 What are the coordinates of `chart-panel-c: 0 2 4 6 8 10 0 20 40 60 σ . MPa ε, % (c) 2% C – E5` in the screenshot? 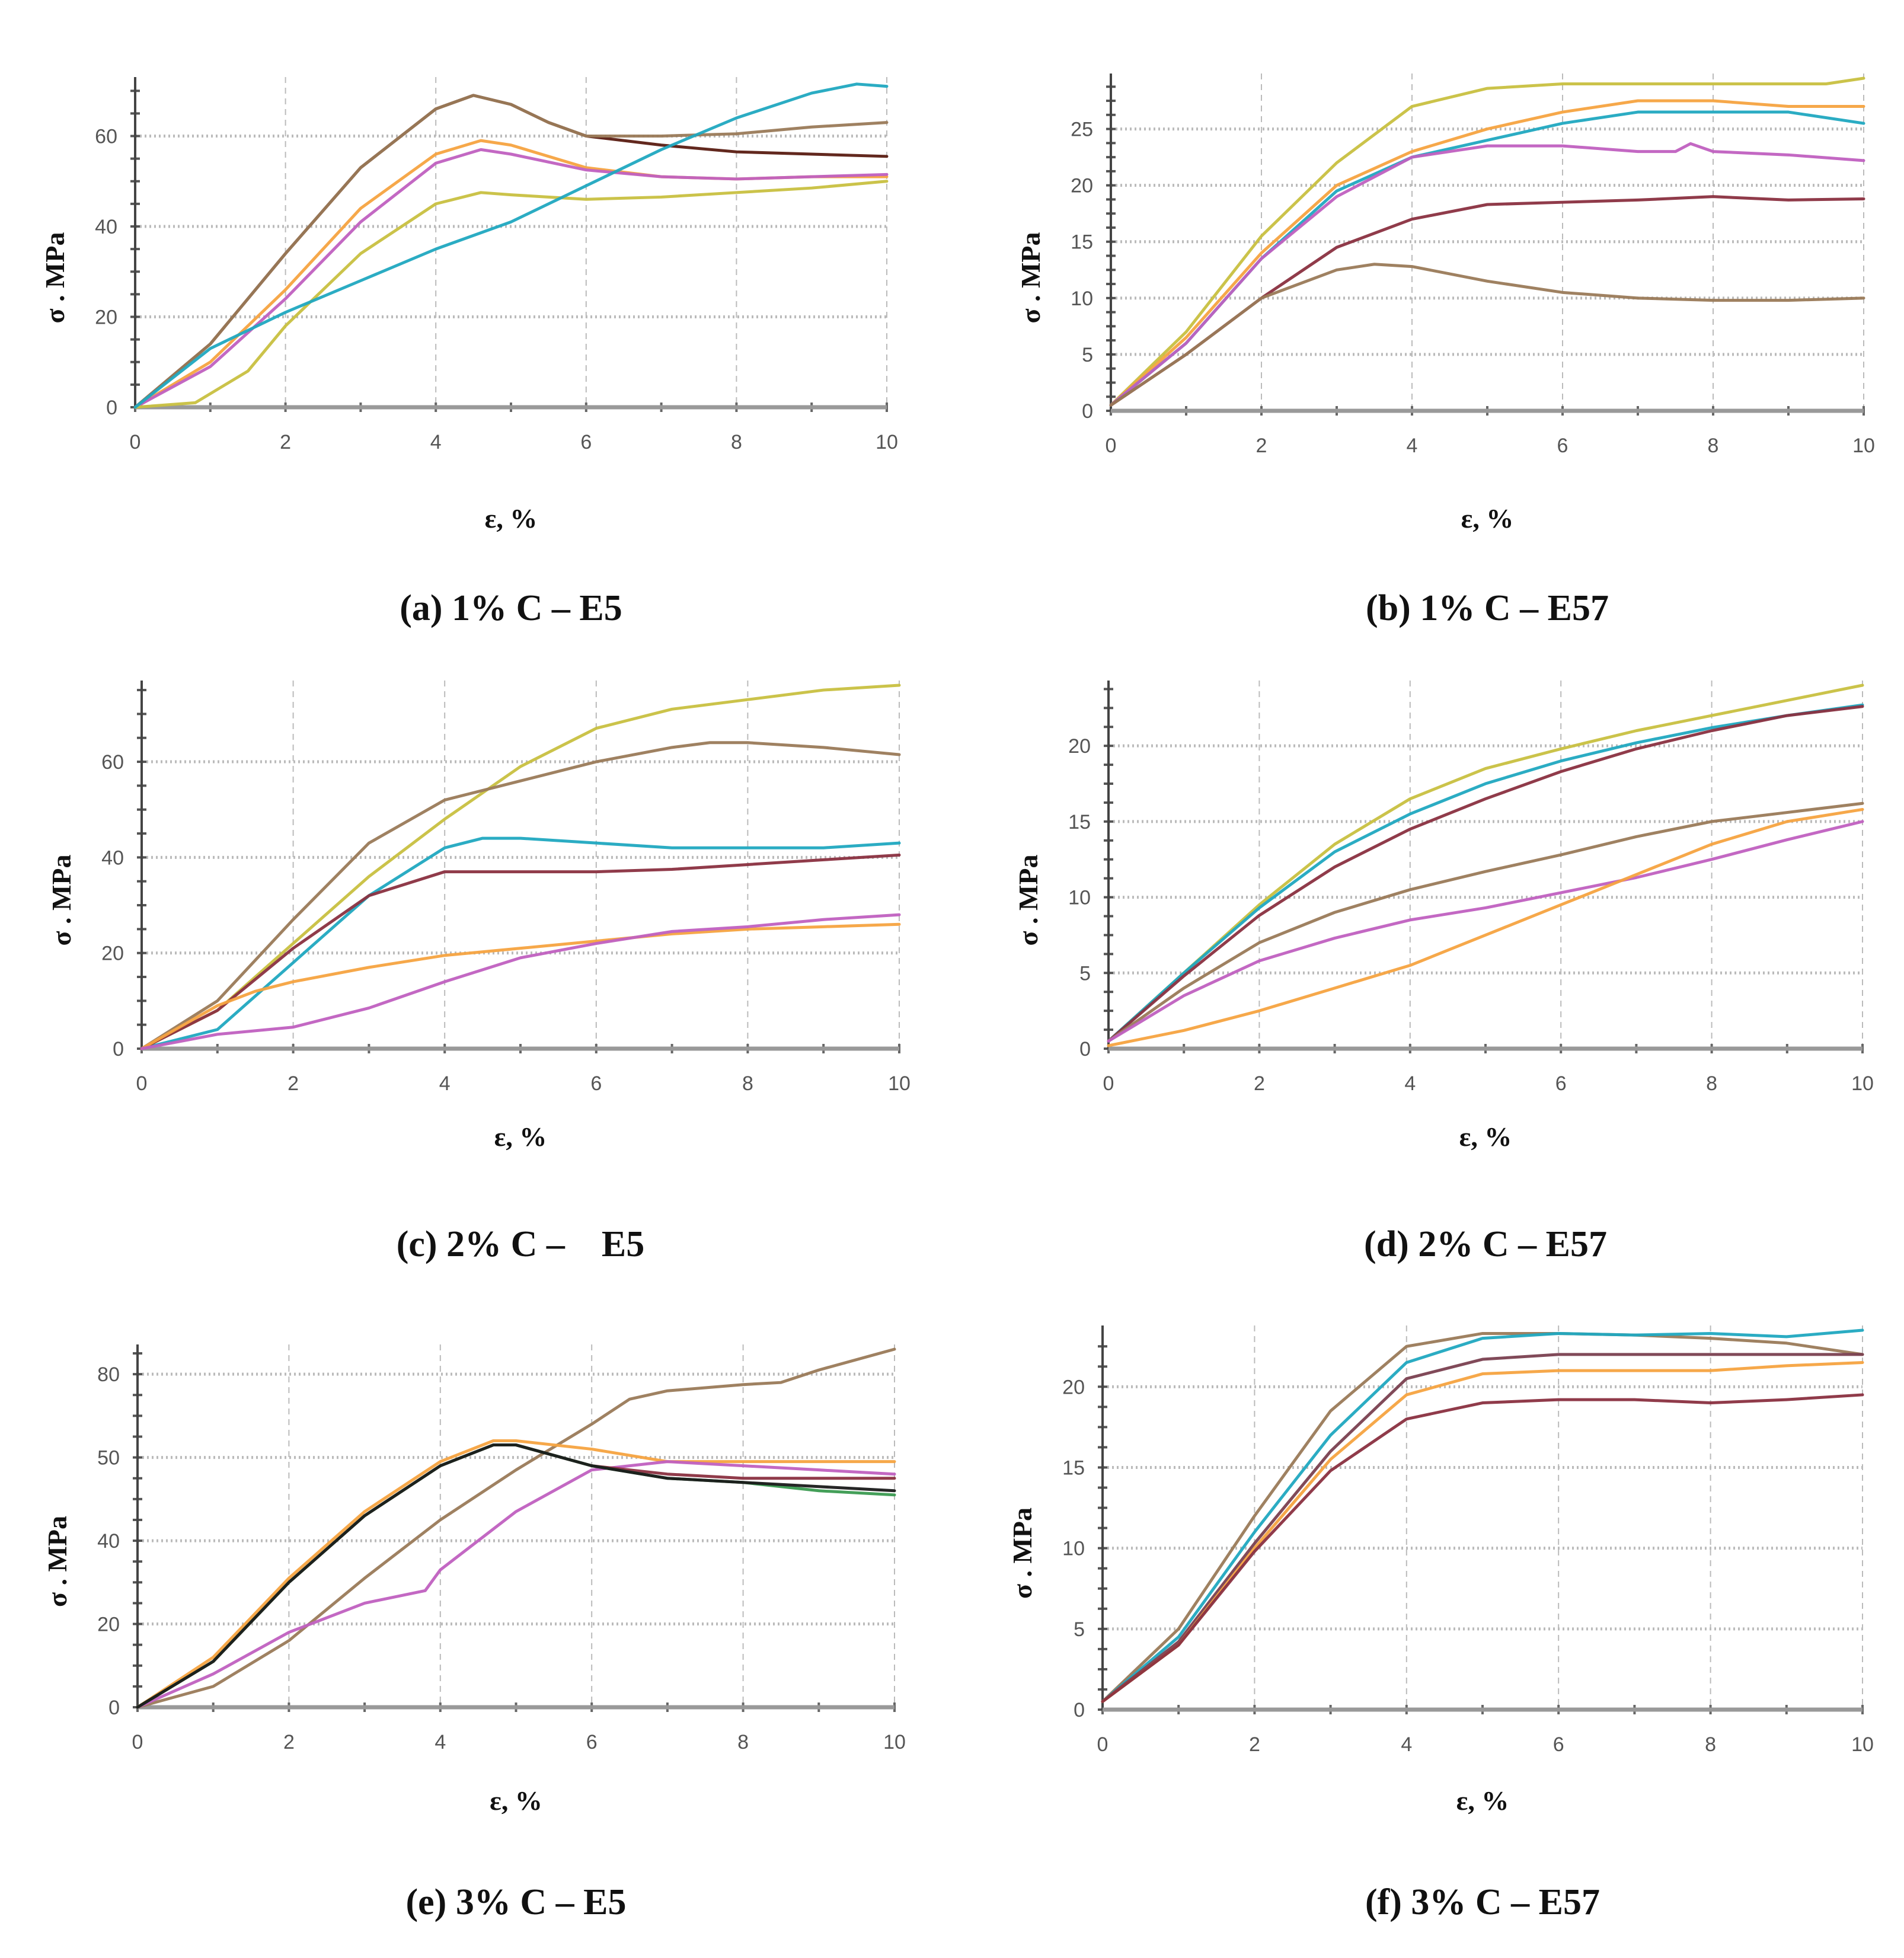 It's located at (479, 972).